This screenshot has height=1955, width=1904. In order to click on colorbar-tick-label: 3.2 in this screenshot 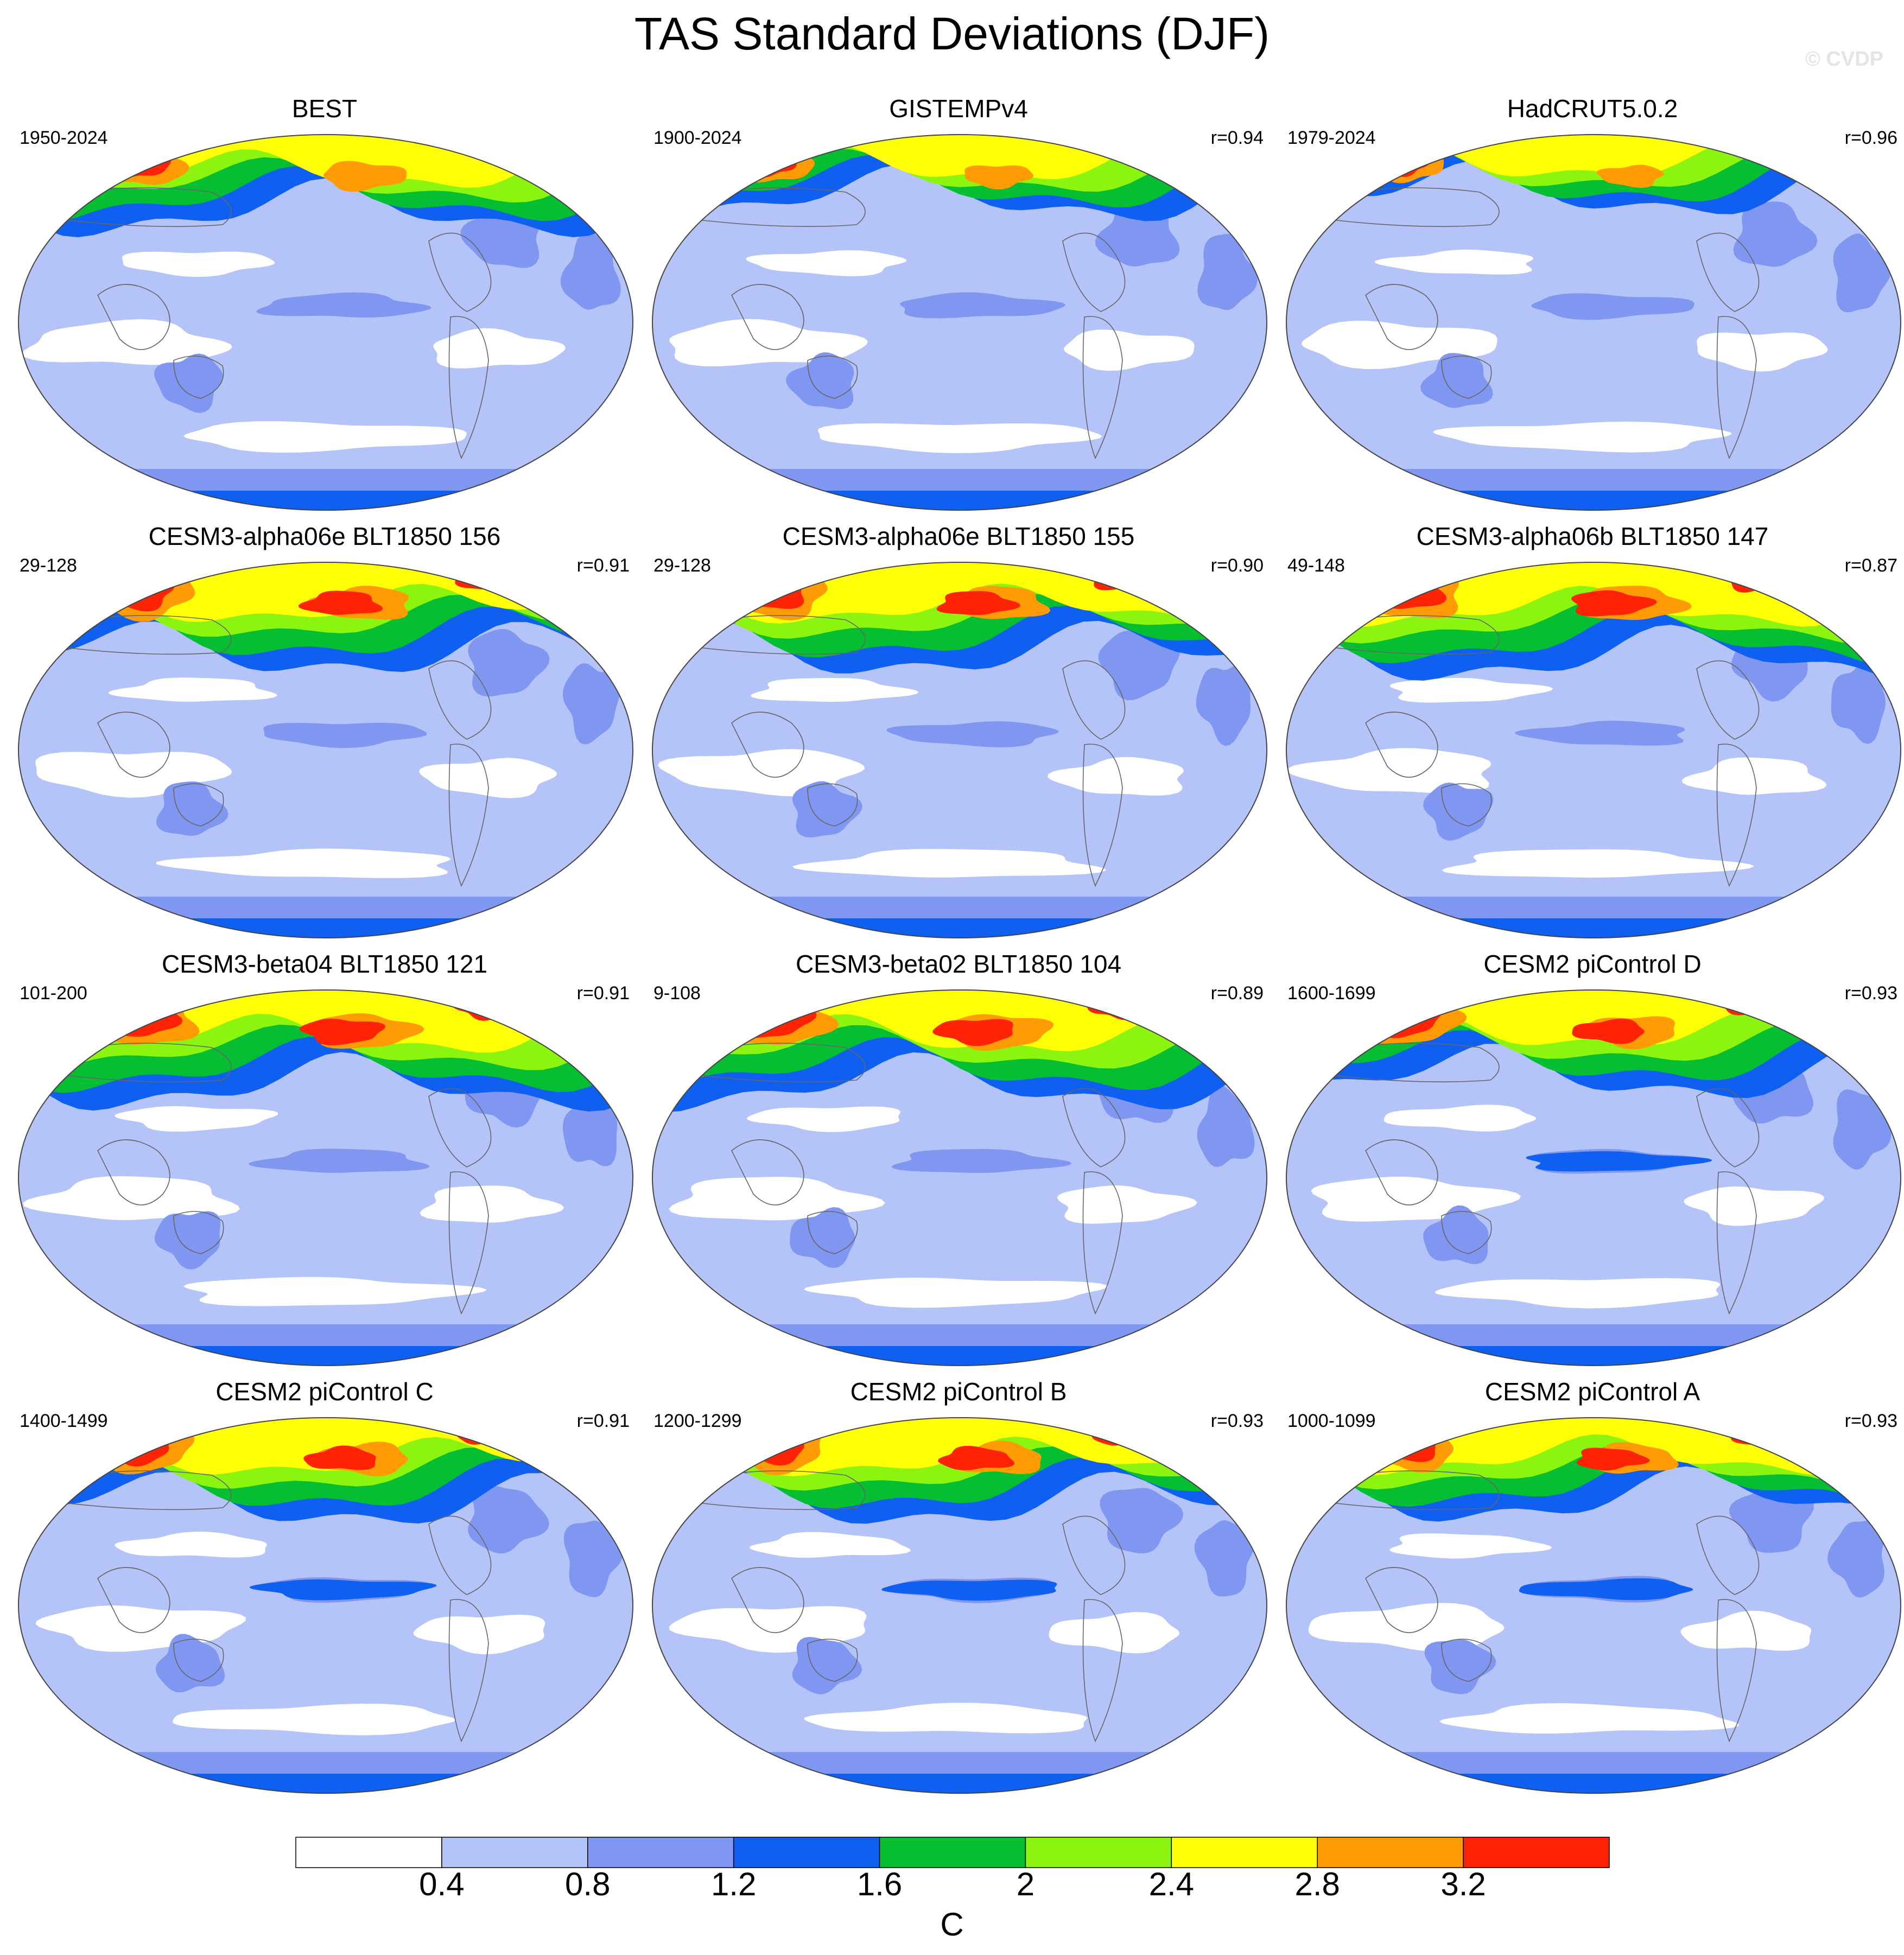, I will do `click(1463, 1884)`.